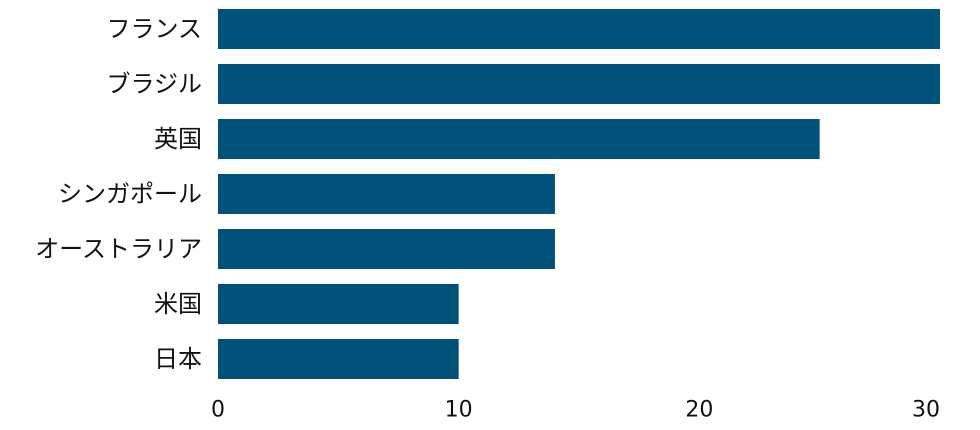 This screenshot has width=980, height=430. I want to click on category-label: フランス, so click(154, 29).